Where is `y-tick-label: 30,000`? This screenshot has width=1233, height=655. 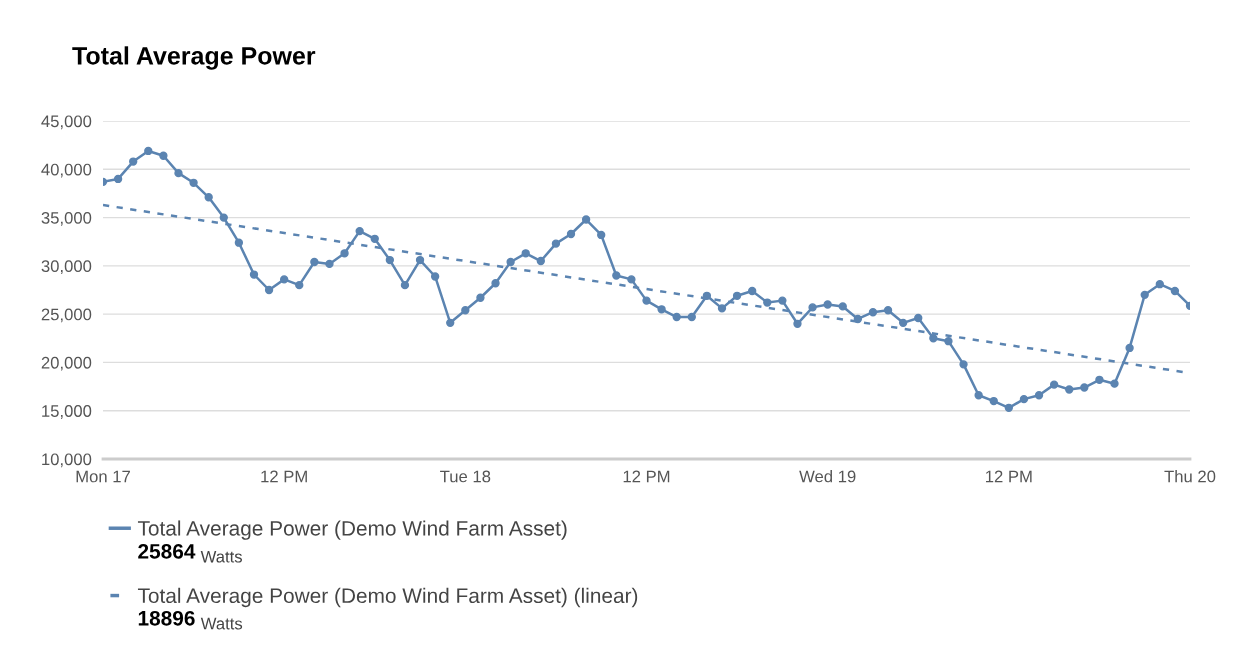 y-tick-label: 30,000 is located at coordinates (66, 267).